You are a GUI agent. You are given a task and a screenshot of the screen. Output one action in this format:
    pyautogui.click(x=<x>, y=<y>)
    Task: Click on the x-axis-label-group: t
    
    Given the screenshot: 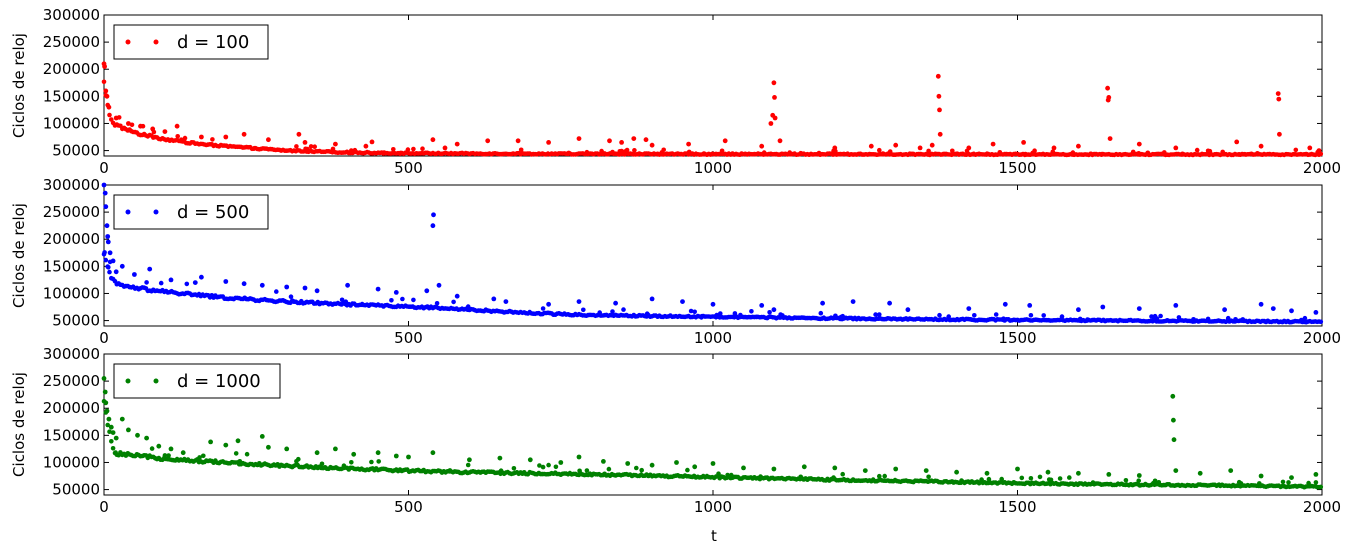 What is the action you would take?
    pyautogui.click(x=714, y=535)
    